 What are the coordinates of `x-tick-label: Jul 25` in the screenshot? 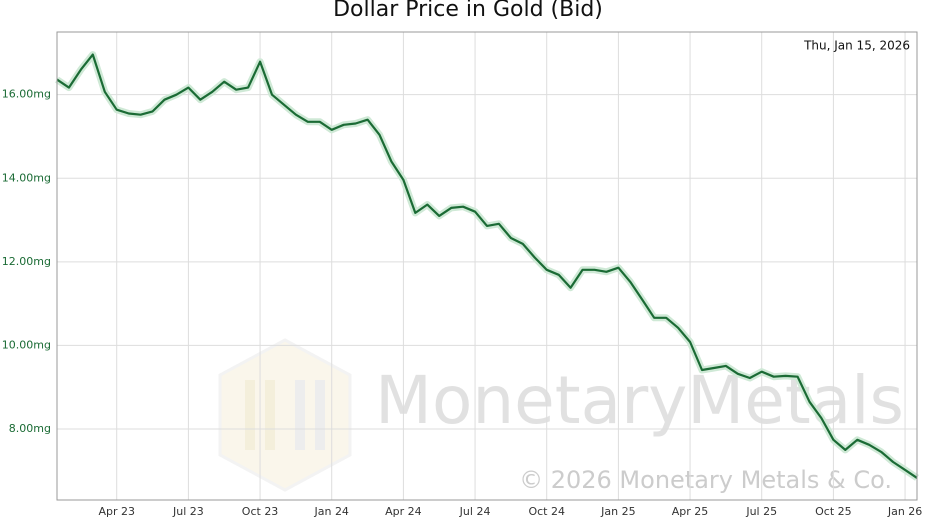 It's located at (761, 511).